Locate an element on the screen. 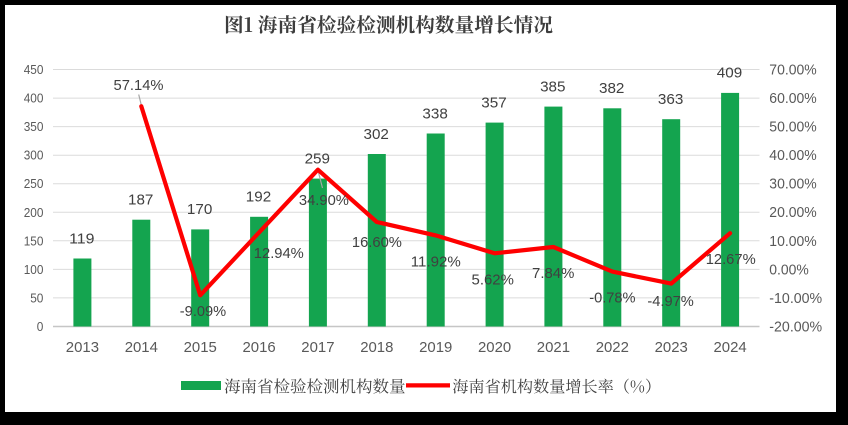  svg-text: 119 is located at coordinates (81, 239).